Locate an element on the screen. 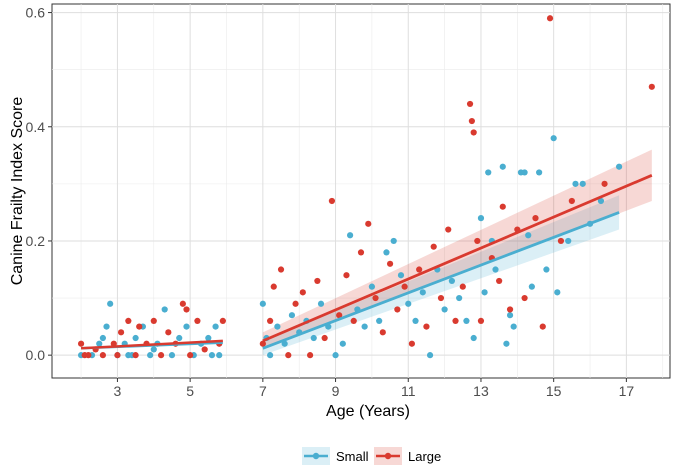 This screenshot has width=684, height=469. x-tick-label: 15 is located at coordinates (554, 391).